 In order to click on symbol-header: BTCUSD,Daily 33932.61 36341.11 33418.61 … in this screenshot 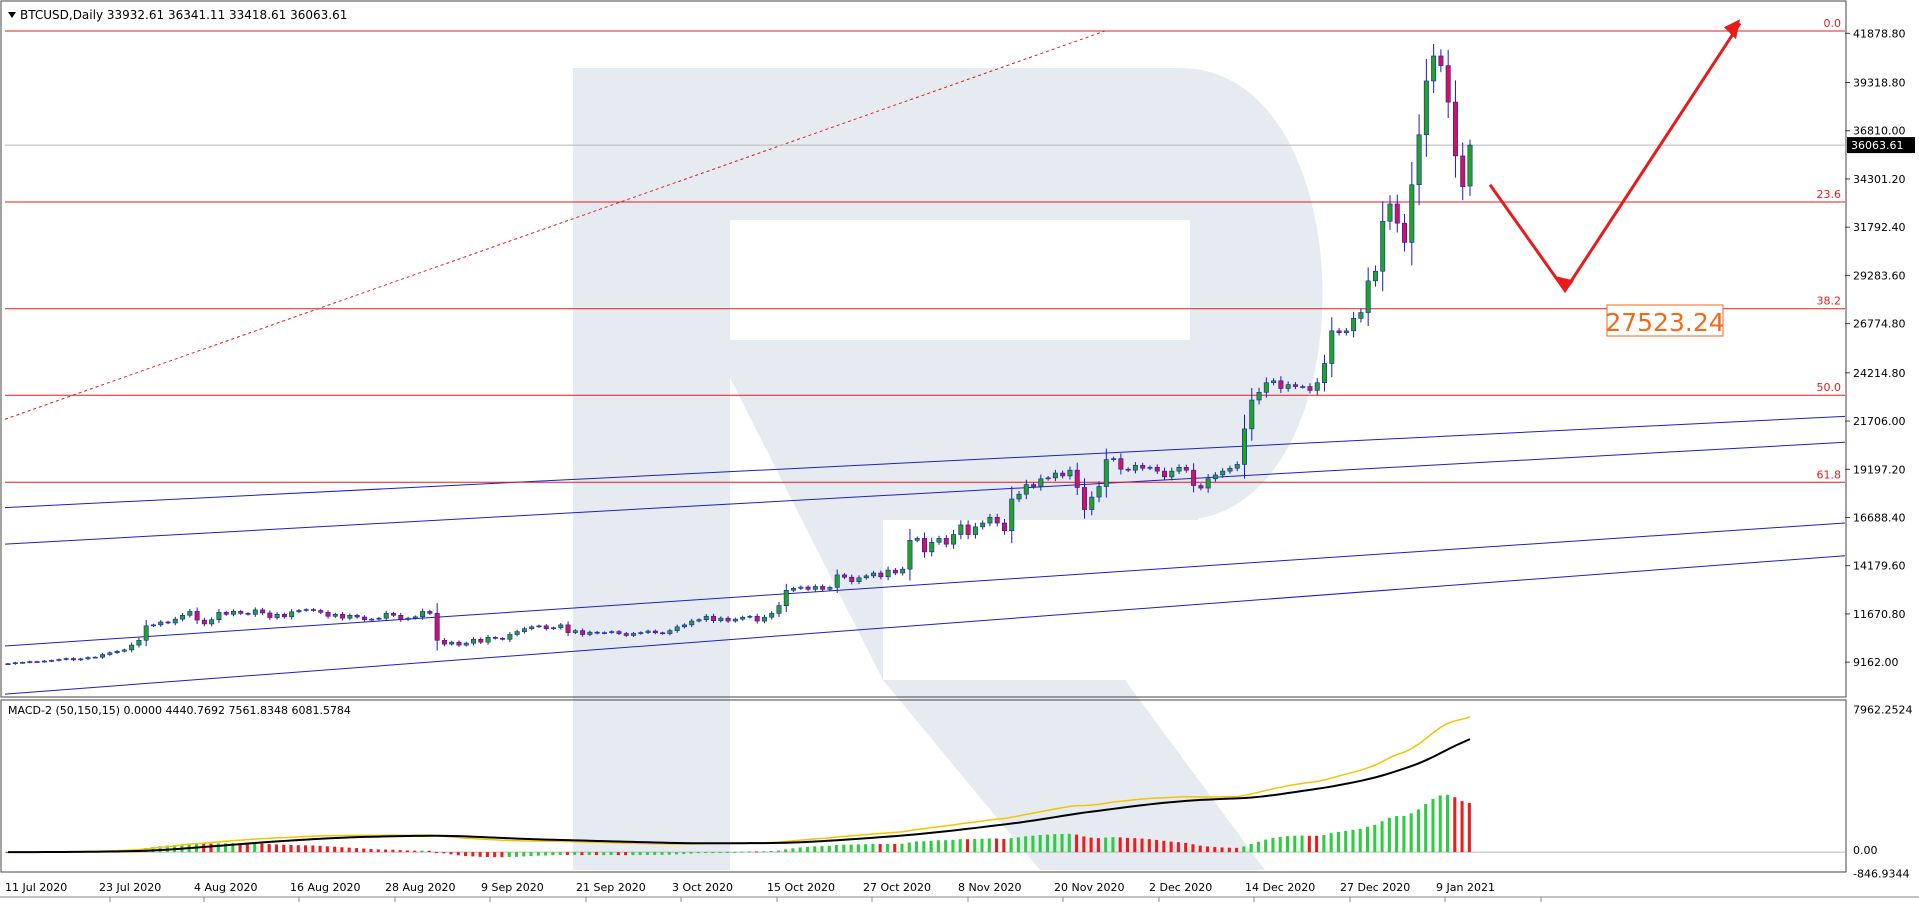, I will do `click(177, 15)`.